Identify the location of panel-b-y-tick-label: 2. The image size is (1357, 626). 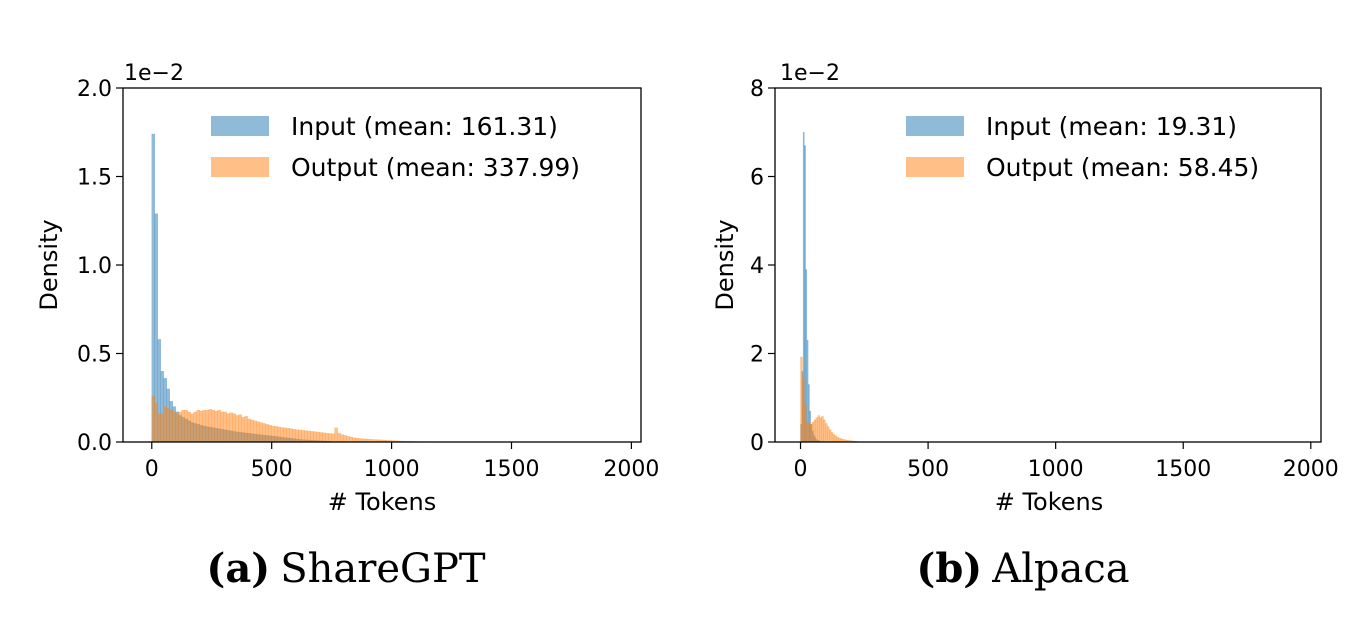
(757, 355).